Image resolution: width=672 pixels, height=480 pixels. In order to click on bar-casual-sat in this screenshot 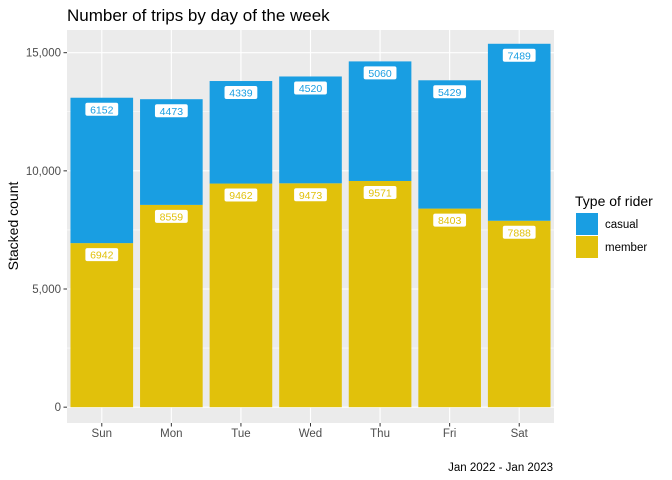, I will do `click(519, 132)`.